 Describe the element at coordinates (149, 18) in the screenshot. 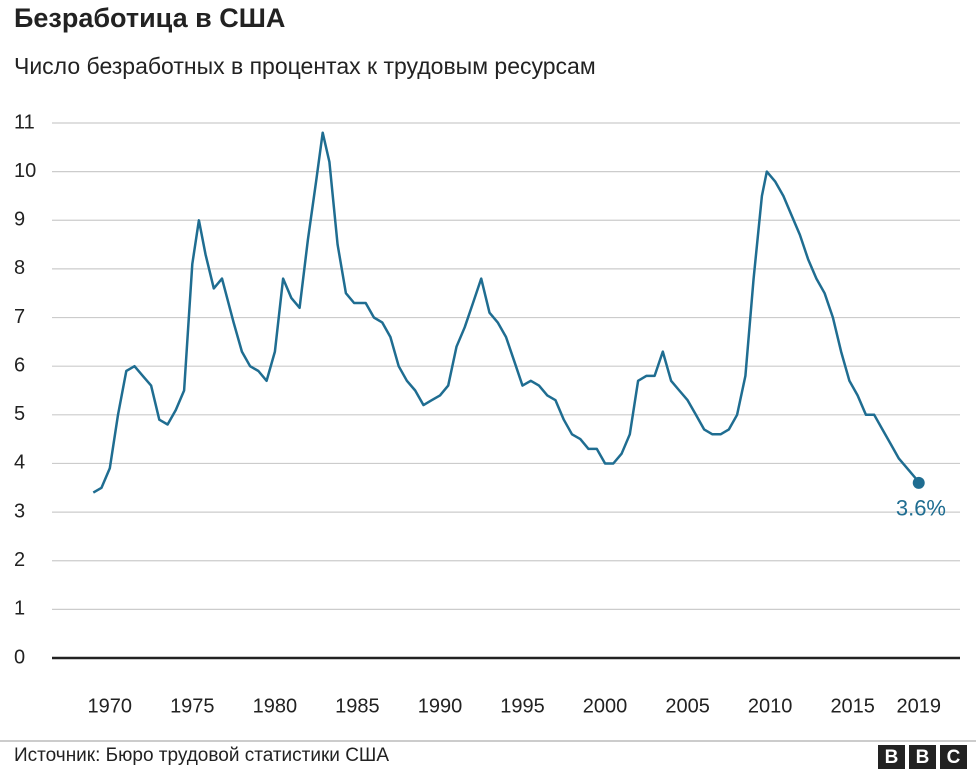

I see `chart-title: Безработица в США` at that location.